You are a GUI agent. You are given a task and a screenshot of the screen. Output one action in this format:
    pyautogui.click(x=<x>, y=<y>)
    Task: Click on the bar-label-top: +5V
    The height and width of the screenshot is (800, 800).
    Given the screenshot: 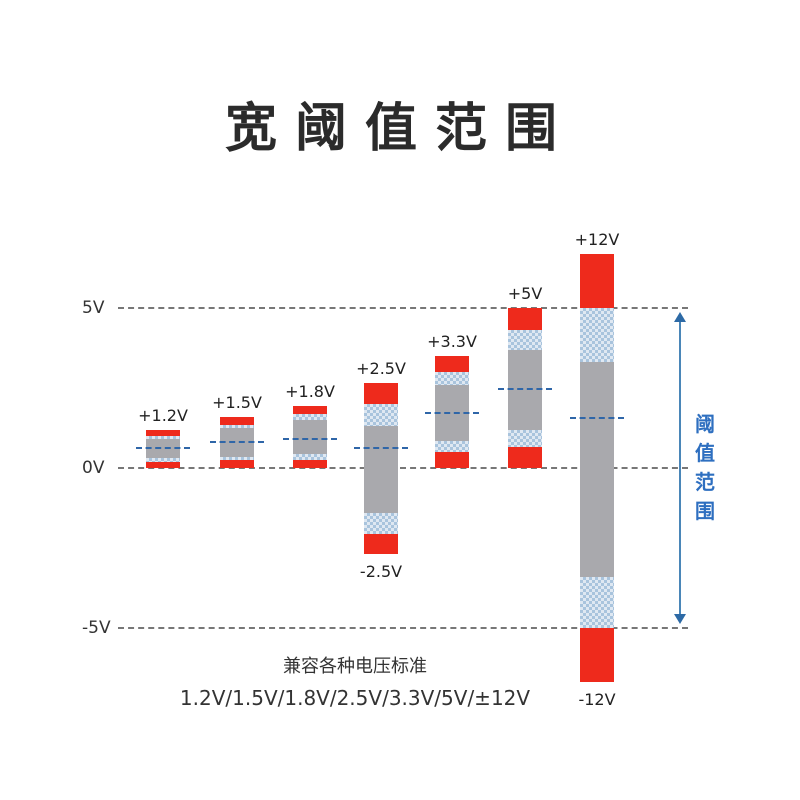 What is the action you would take?
    pyautogui.click(x=525, y=293)
    